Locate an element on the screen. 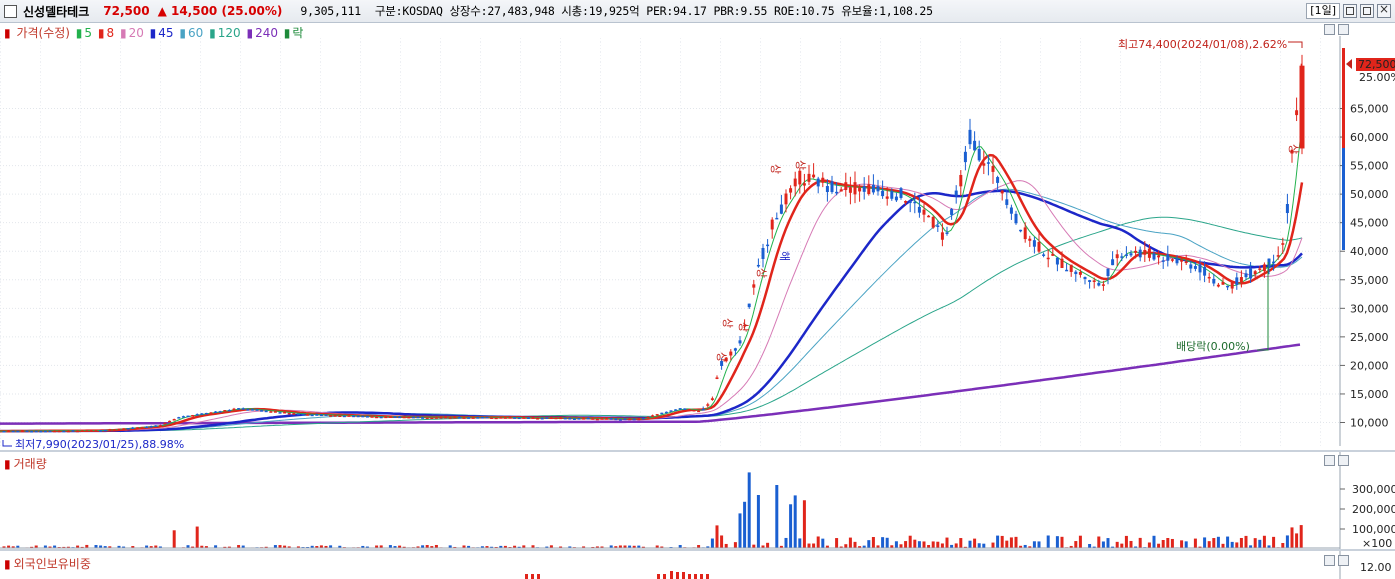 The width and height of the screenshot is (1395, 579). legend-ma5: 5 is located at coordinates (88, 33).